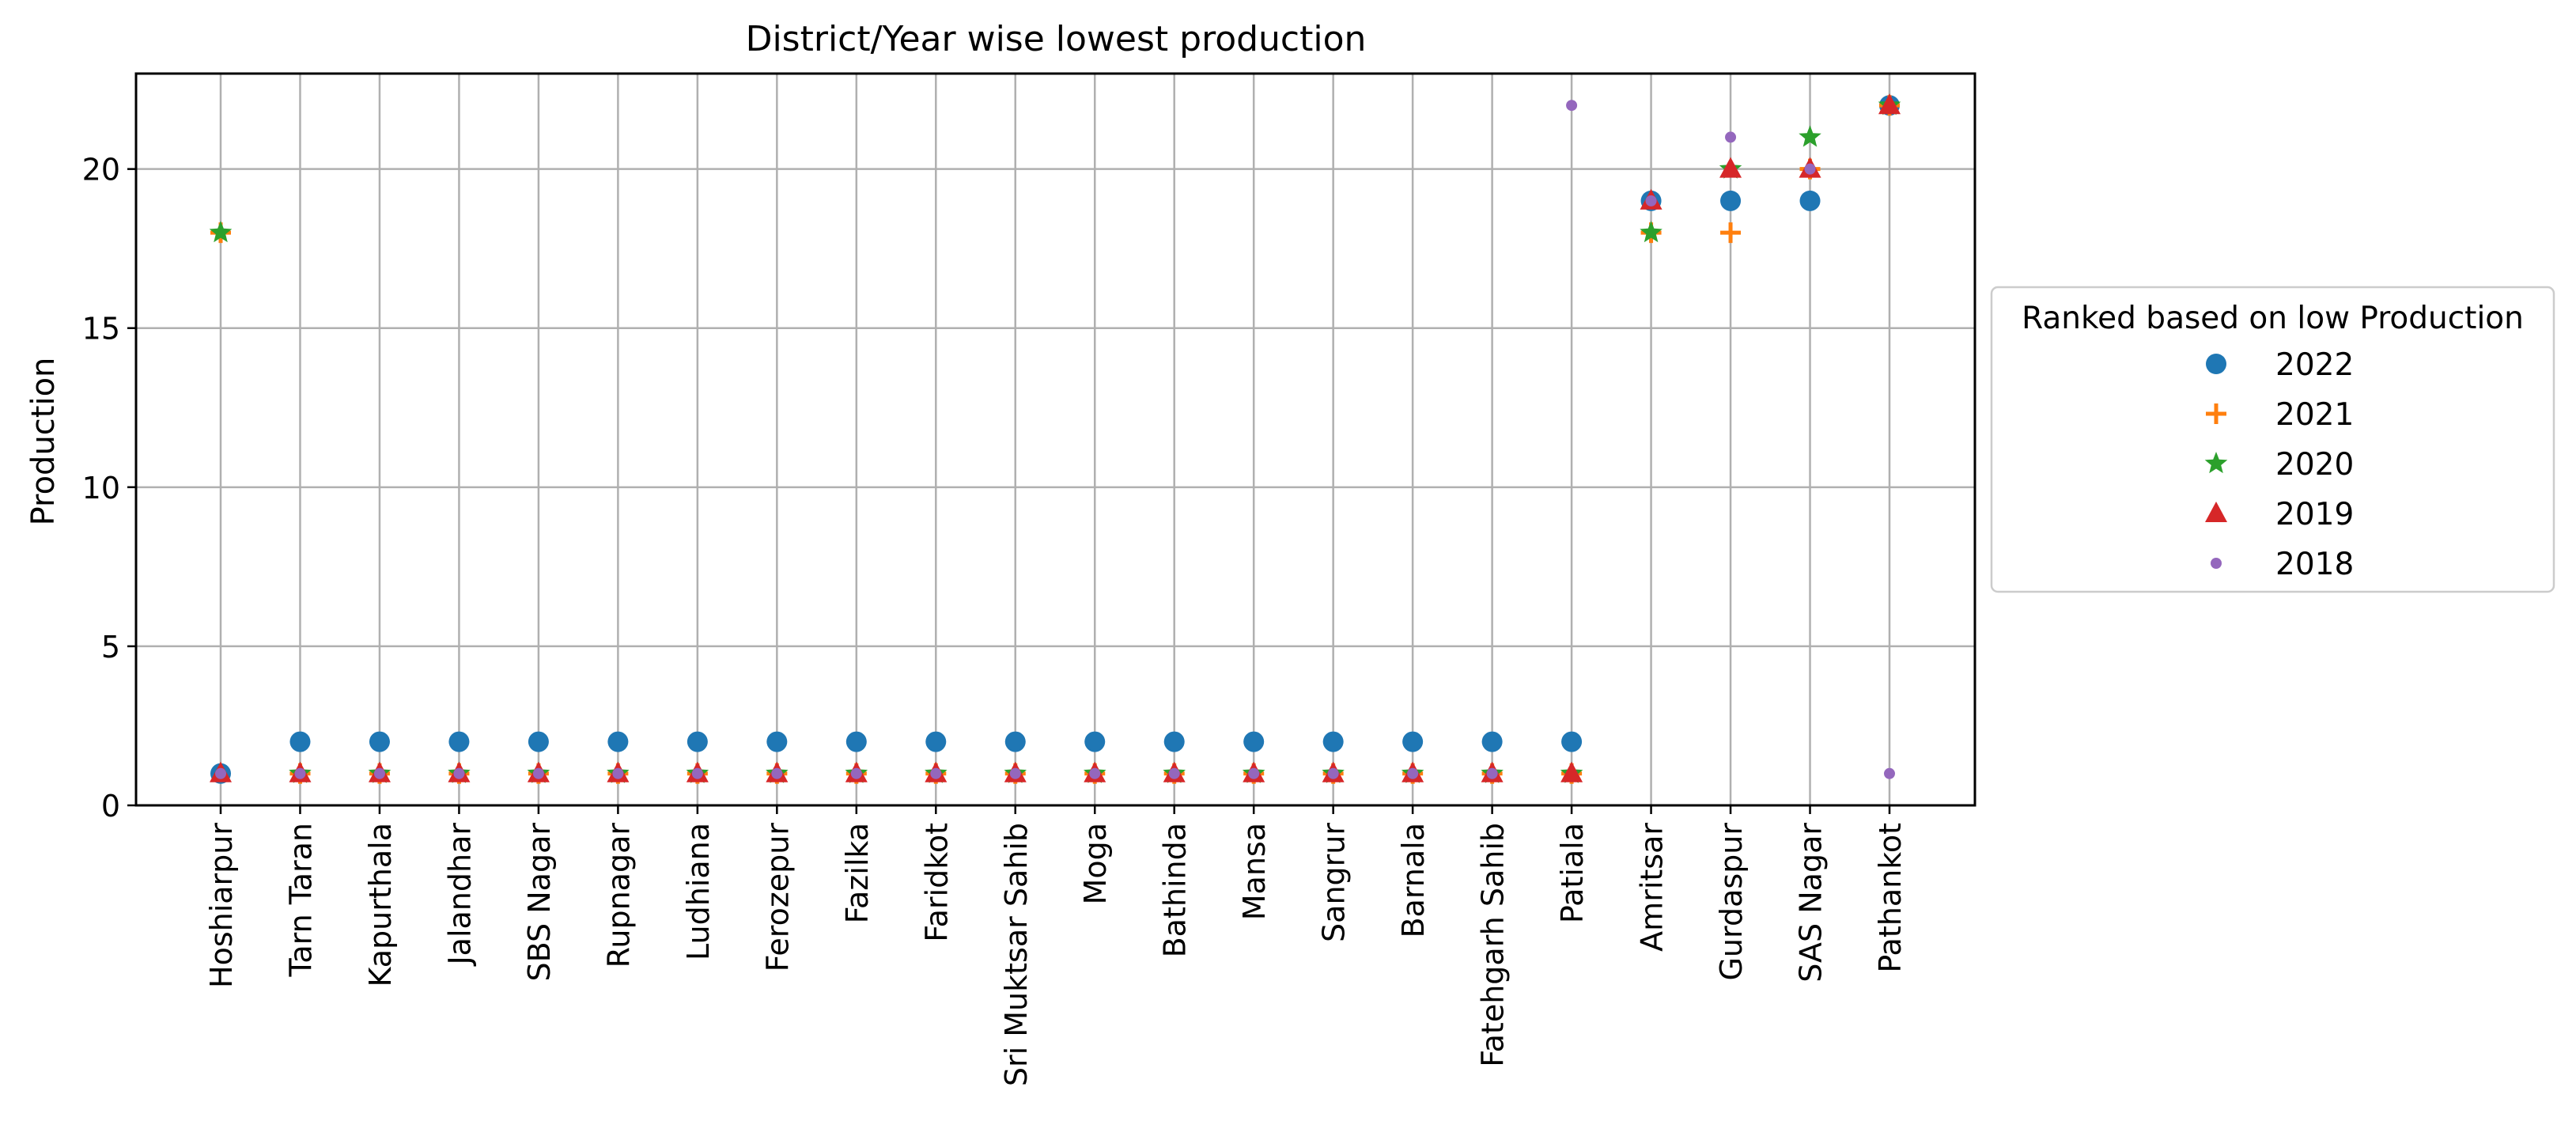 The height and width of the screenshot is (1140, 2576). What do you see at coordinates (619, 895) in the screenshot?
I see `x-tick-label-rupnagar: Rupnagar` at bounding box center [619, 895].